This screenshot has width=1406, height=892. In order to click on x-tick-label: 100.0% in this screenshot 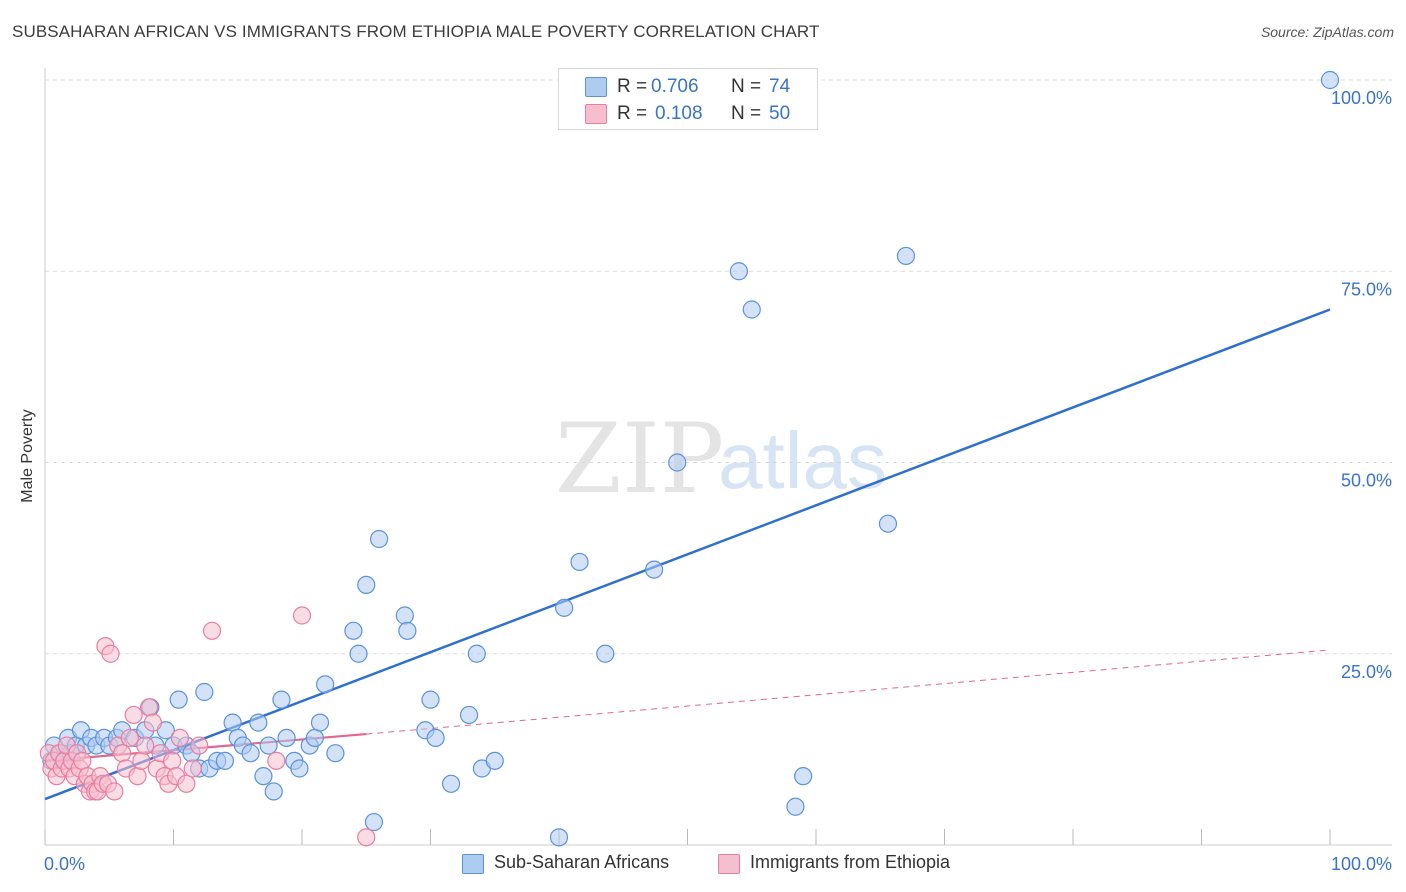, I will do `click(1361, 864)`.